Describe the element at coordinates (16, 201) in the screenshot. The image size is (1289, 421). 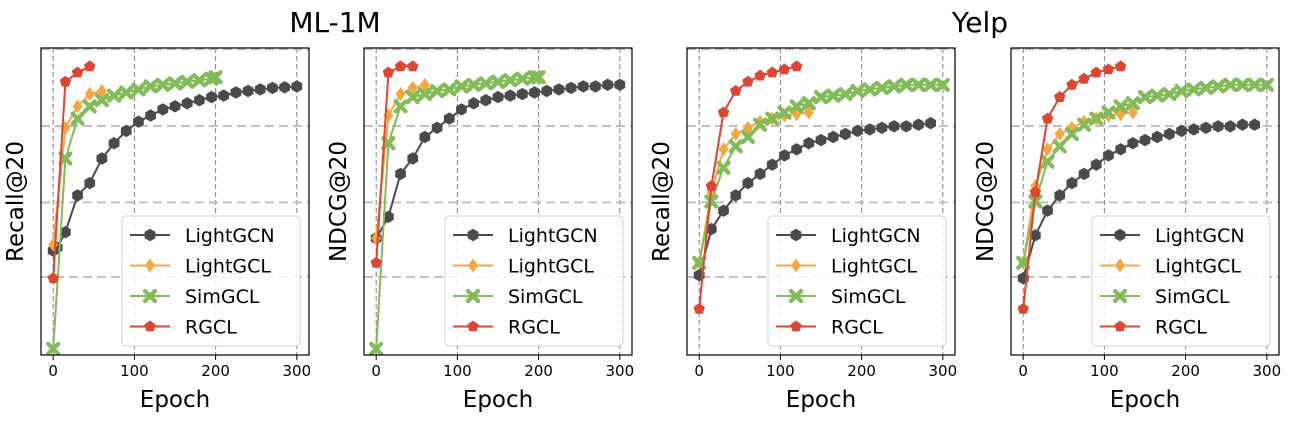
I see `y-axis-label: Recall@20` at that location.